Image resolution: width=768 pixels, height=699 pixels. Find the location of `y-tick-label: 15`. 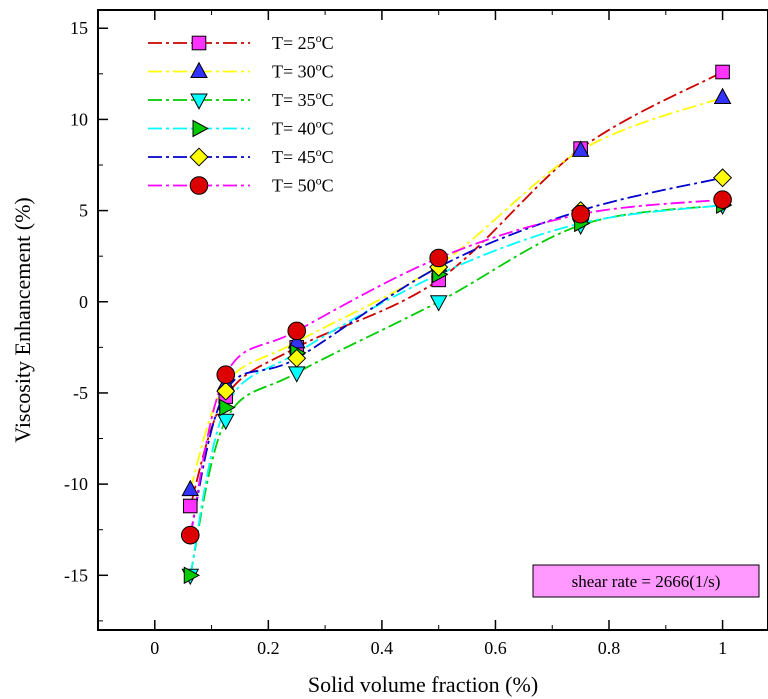

y-tick-label: 15 is located at coordinates (79, 28).